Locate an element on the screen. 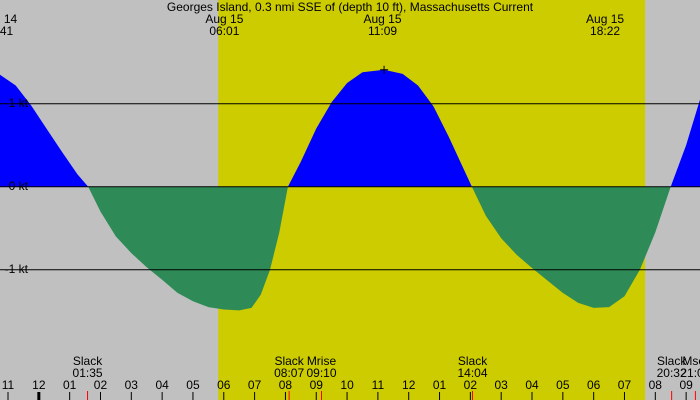  event-time: 21:05 is located at coordinates (690, 373).